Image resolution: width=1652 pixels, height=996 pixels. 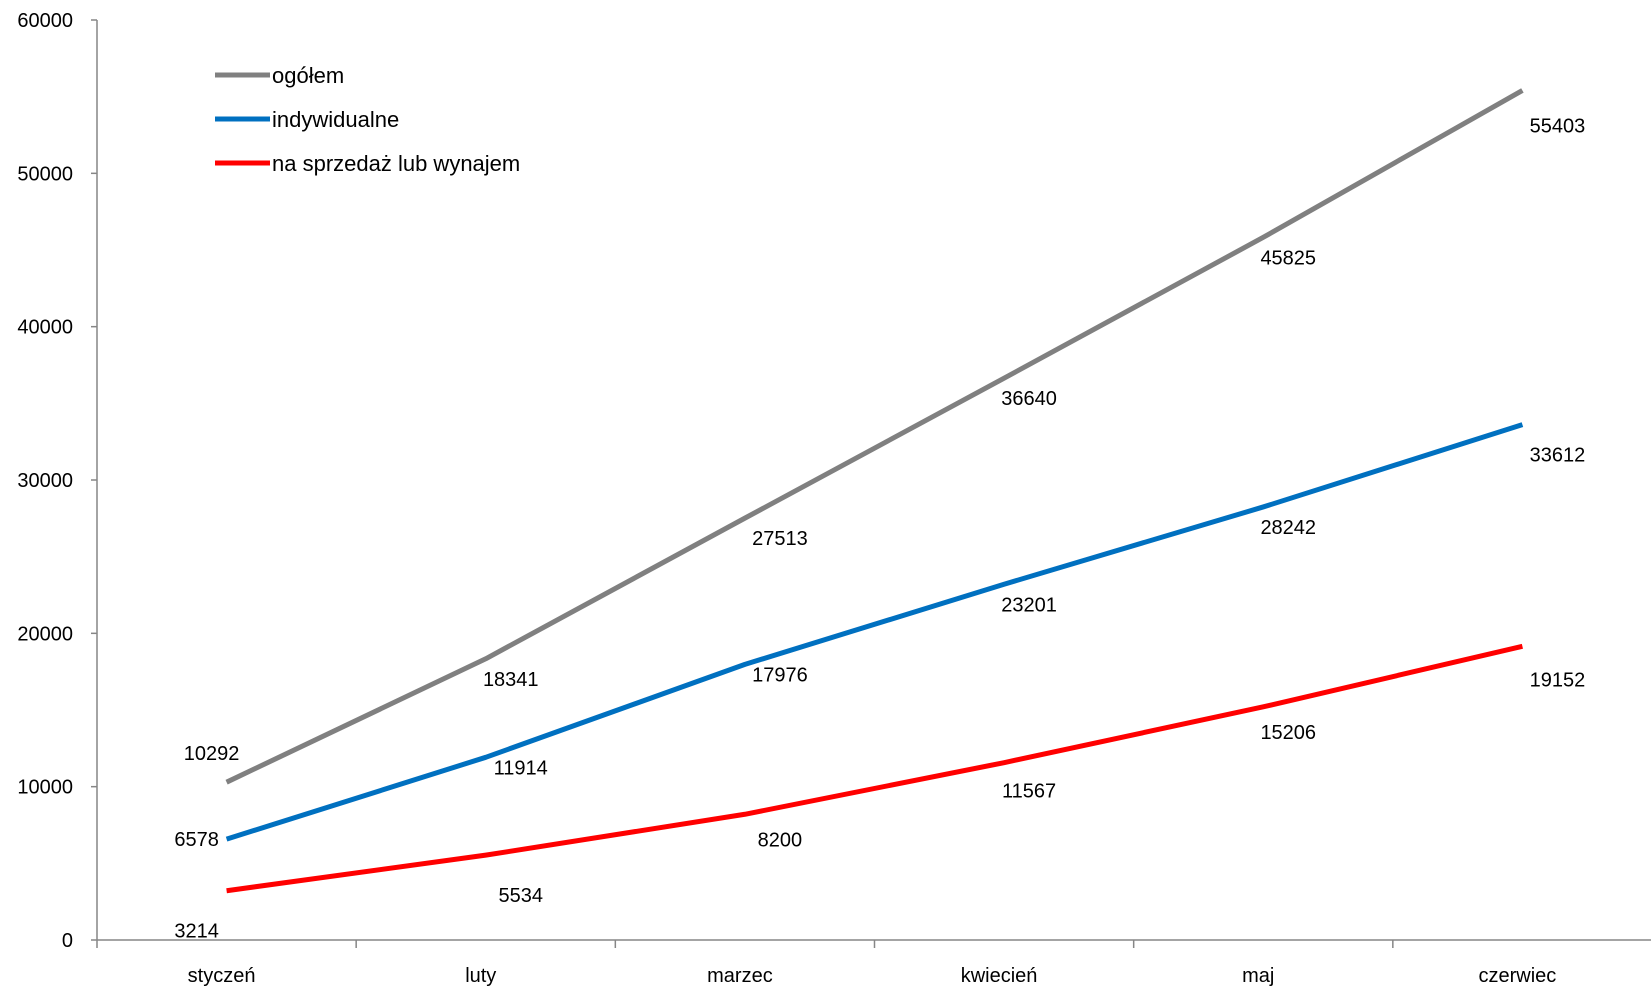 I want to click on y-tick-label: 60000, so click(x=45, y=21).